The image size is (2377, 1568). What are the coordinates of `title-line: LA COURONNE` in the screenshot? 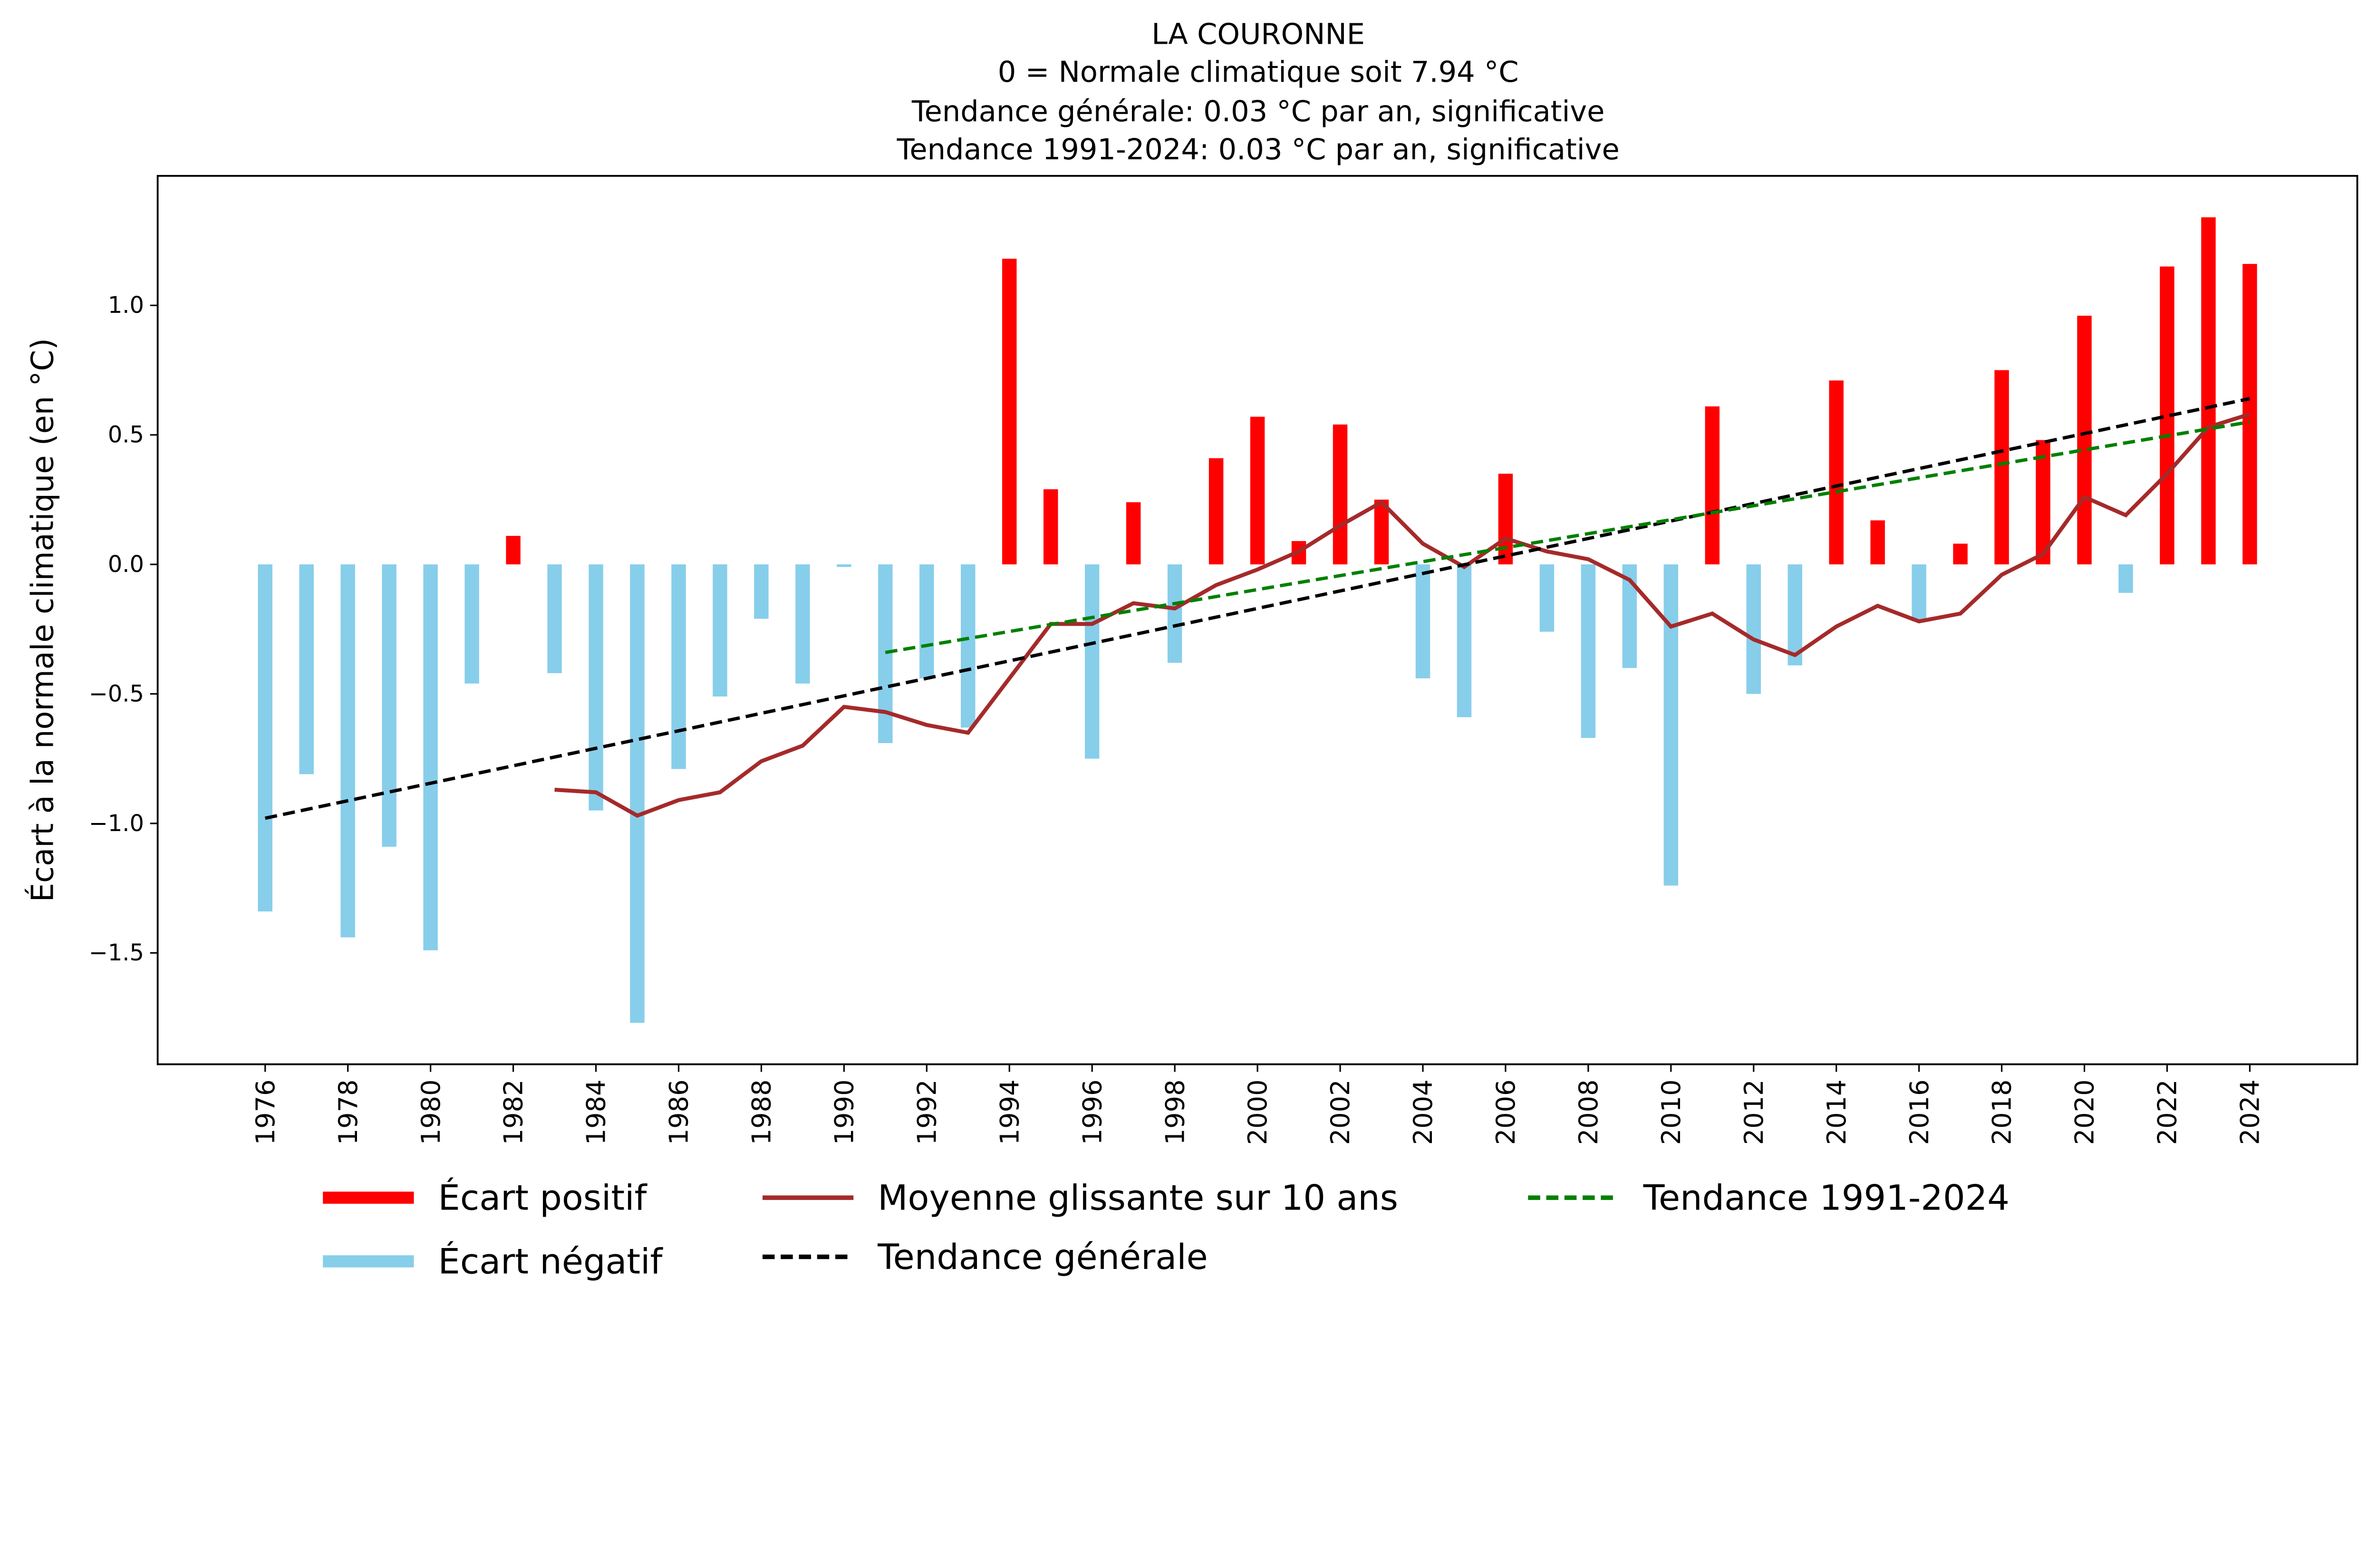 It's located at (1258, 34).